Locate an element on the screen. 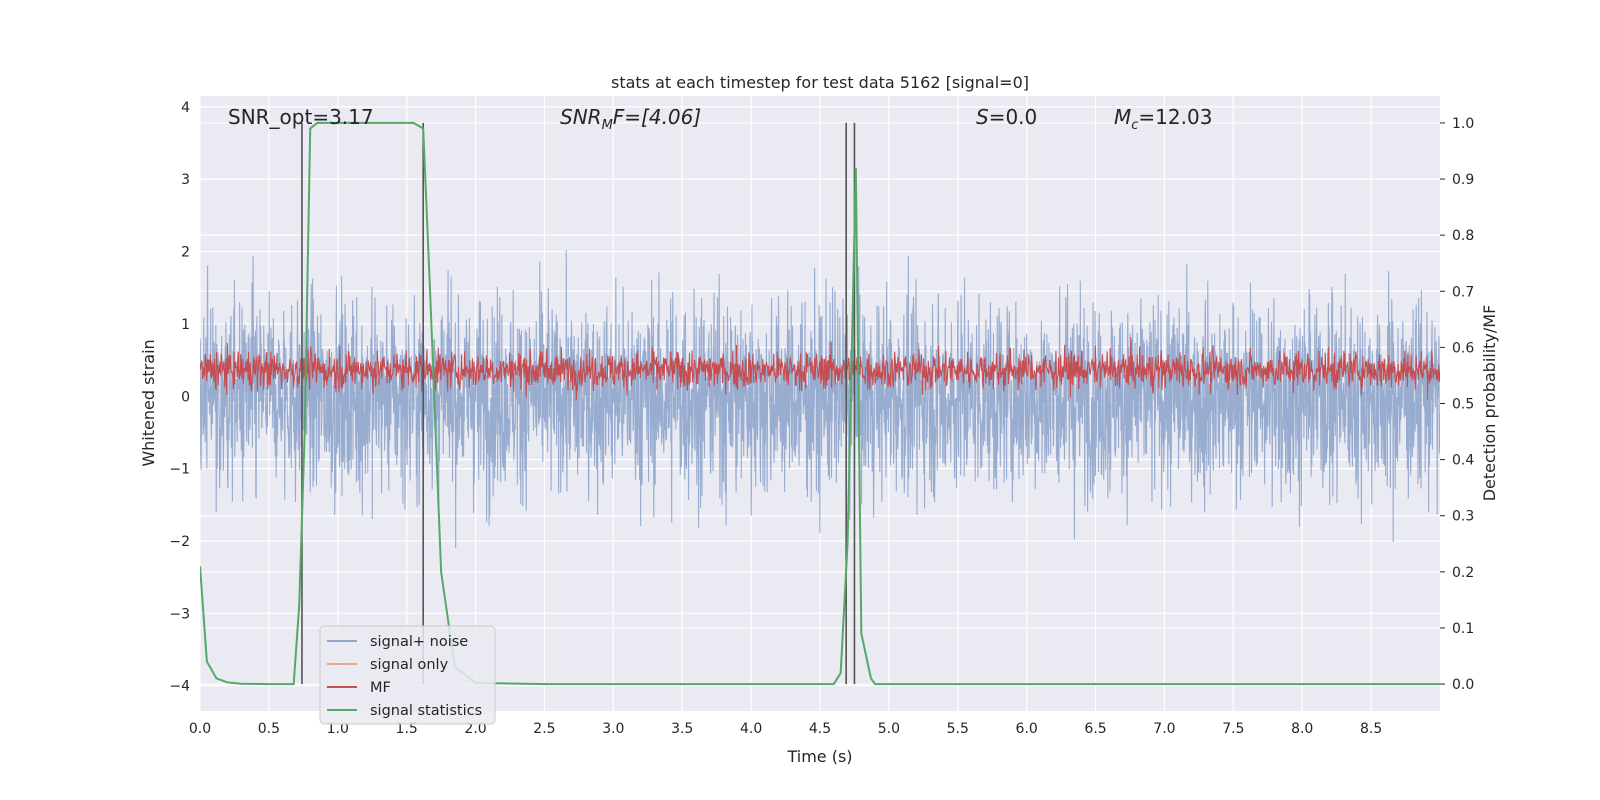 The height and width of the screenshot is (800, 1600). annotations: SNR_opt=3.17 SNRMF=[4.06] S=0.0 Mc=12.03 is located at coordinates (720, 119).